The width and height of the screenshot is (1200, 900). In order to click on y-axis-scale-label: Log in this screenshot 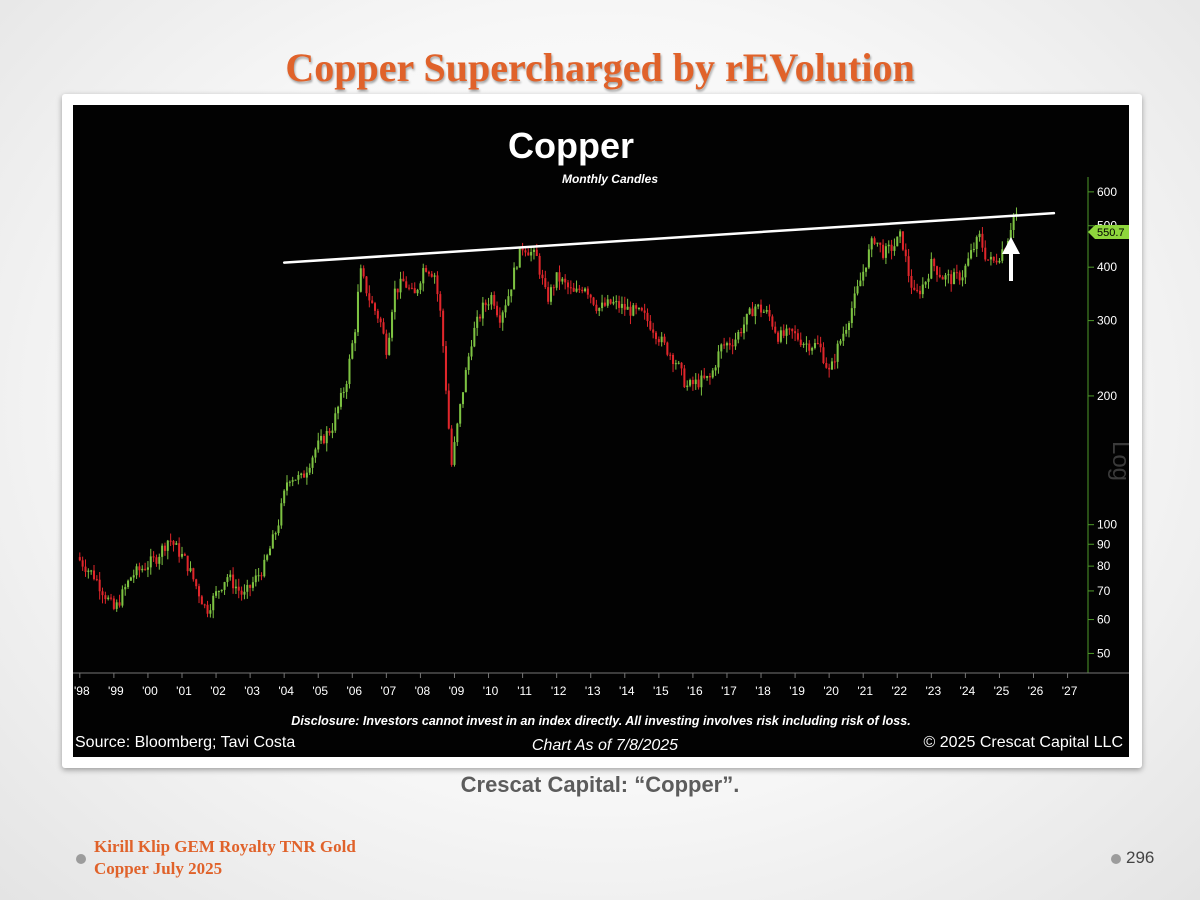, I will do `click(1118, 461)`.